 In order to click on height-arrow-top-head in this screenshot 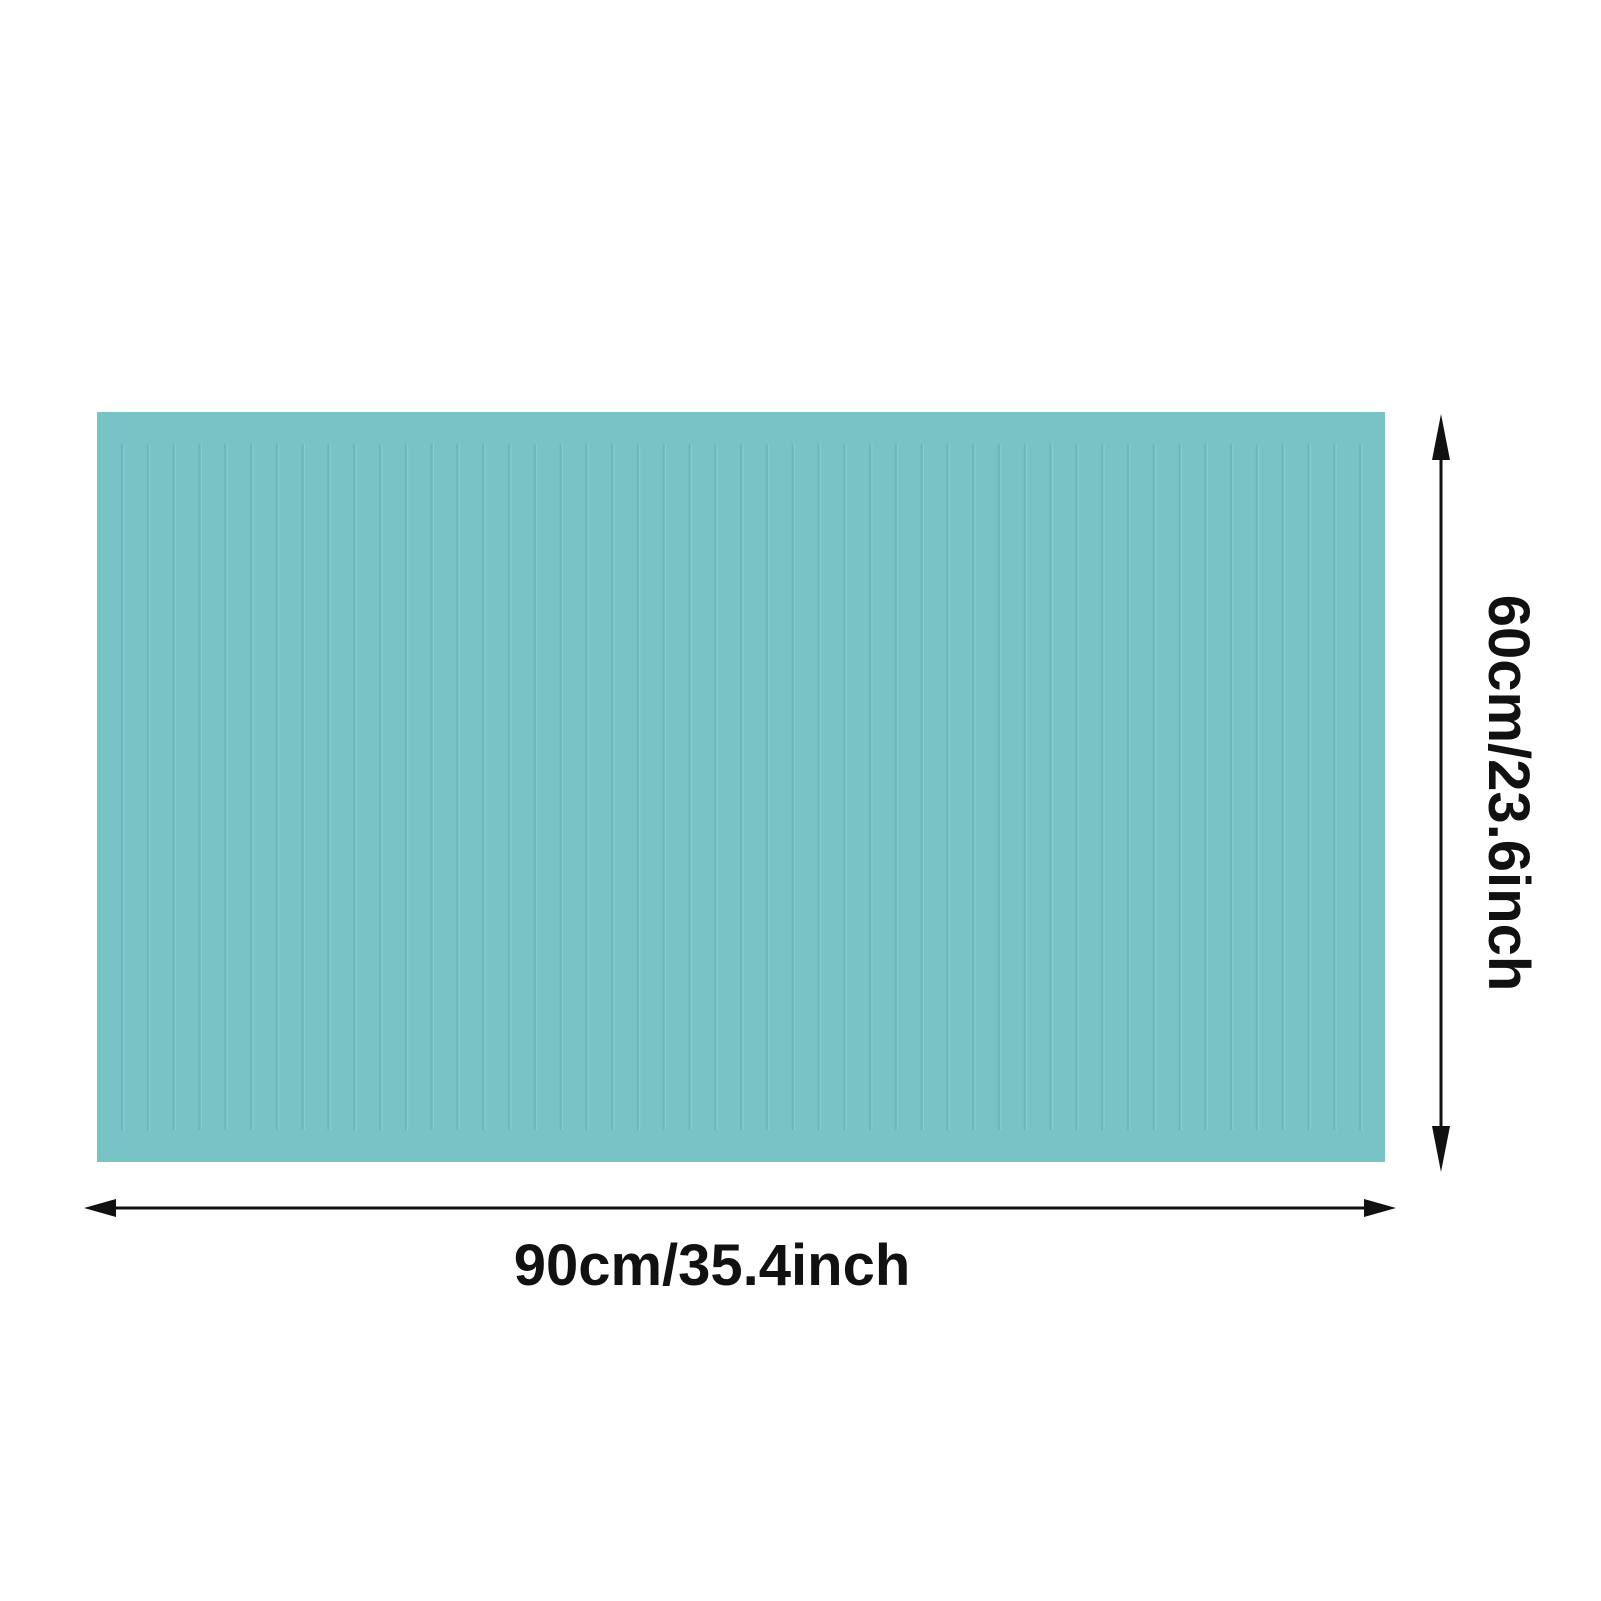, I will do `click(1441, 437)`.